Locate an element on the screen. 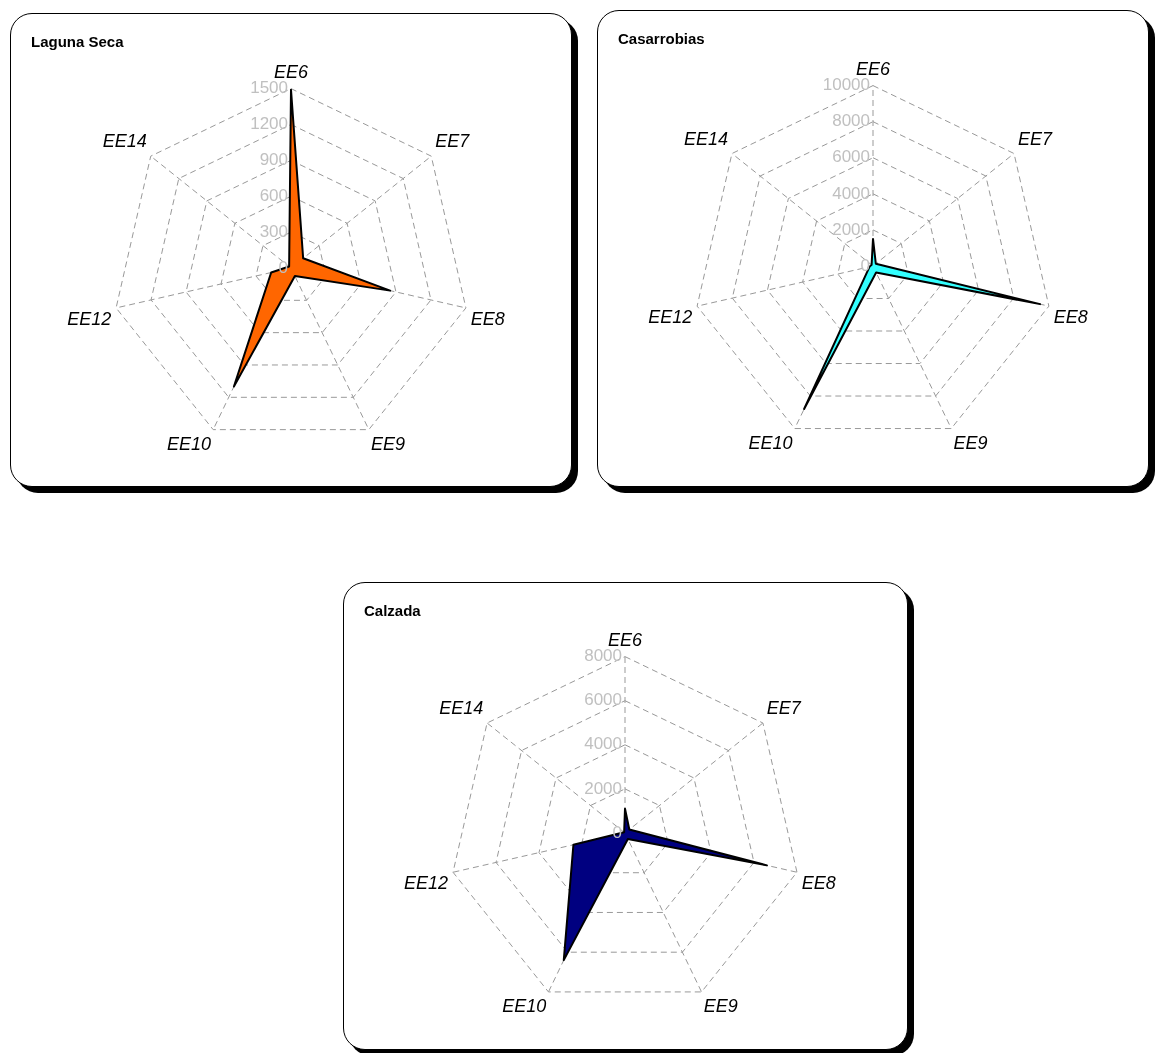  y-tick-label: 600 is located at coordinates (273, 195).